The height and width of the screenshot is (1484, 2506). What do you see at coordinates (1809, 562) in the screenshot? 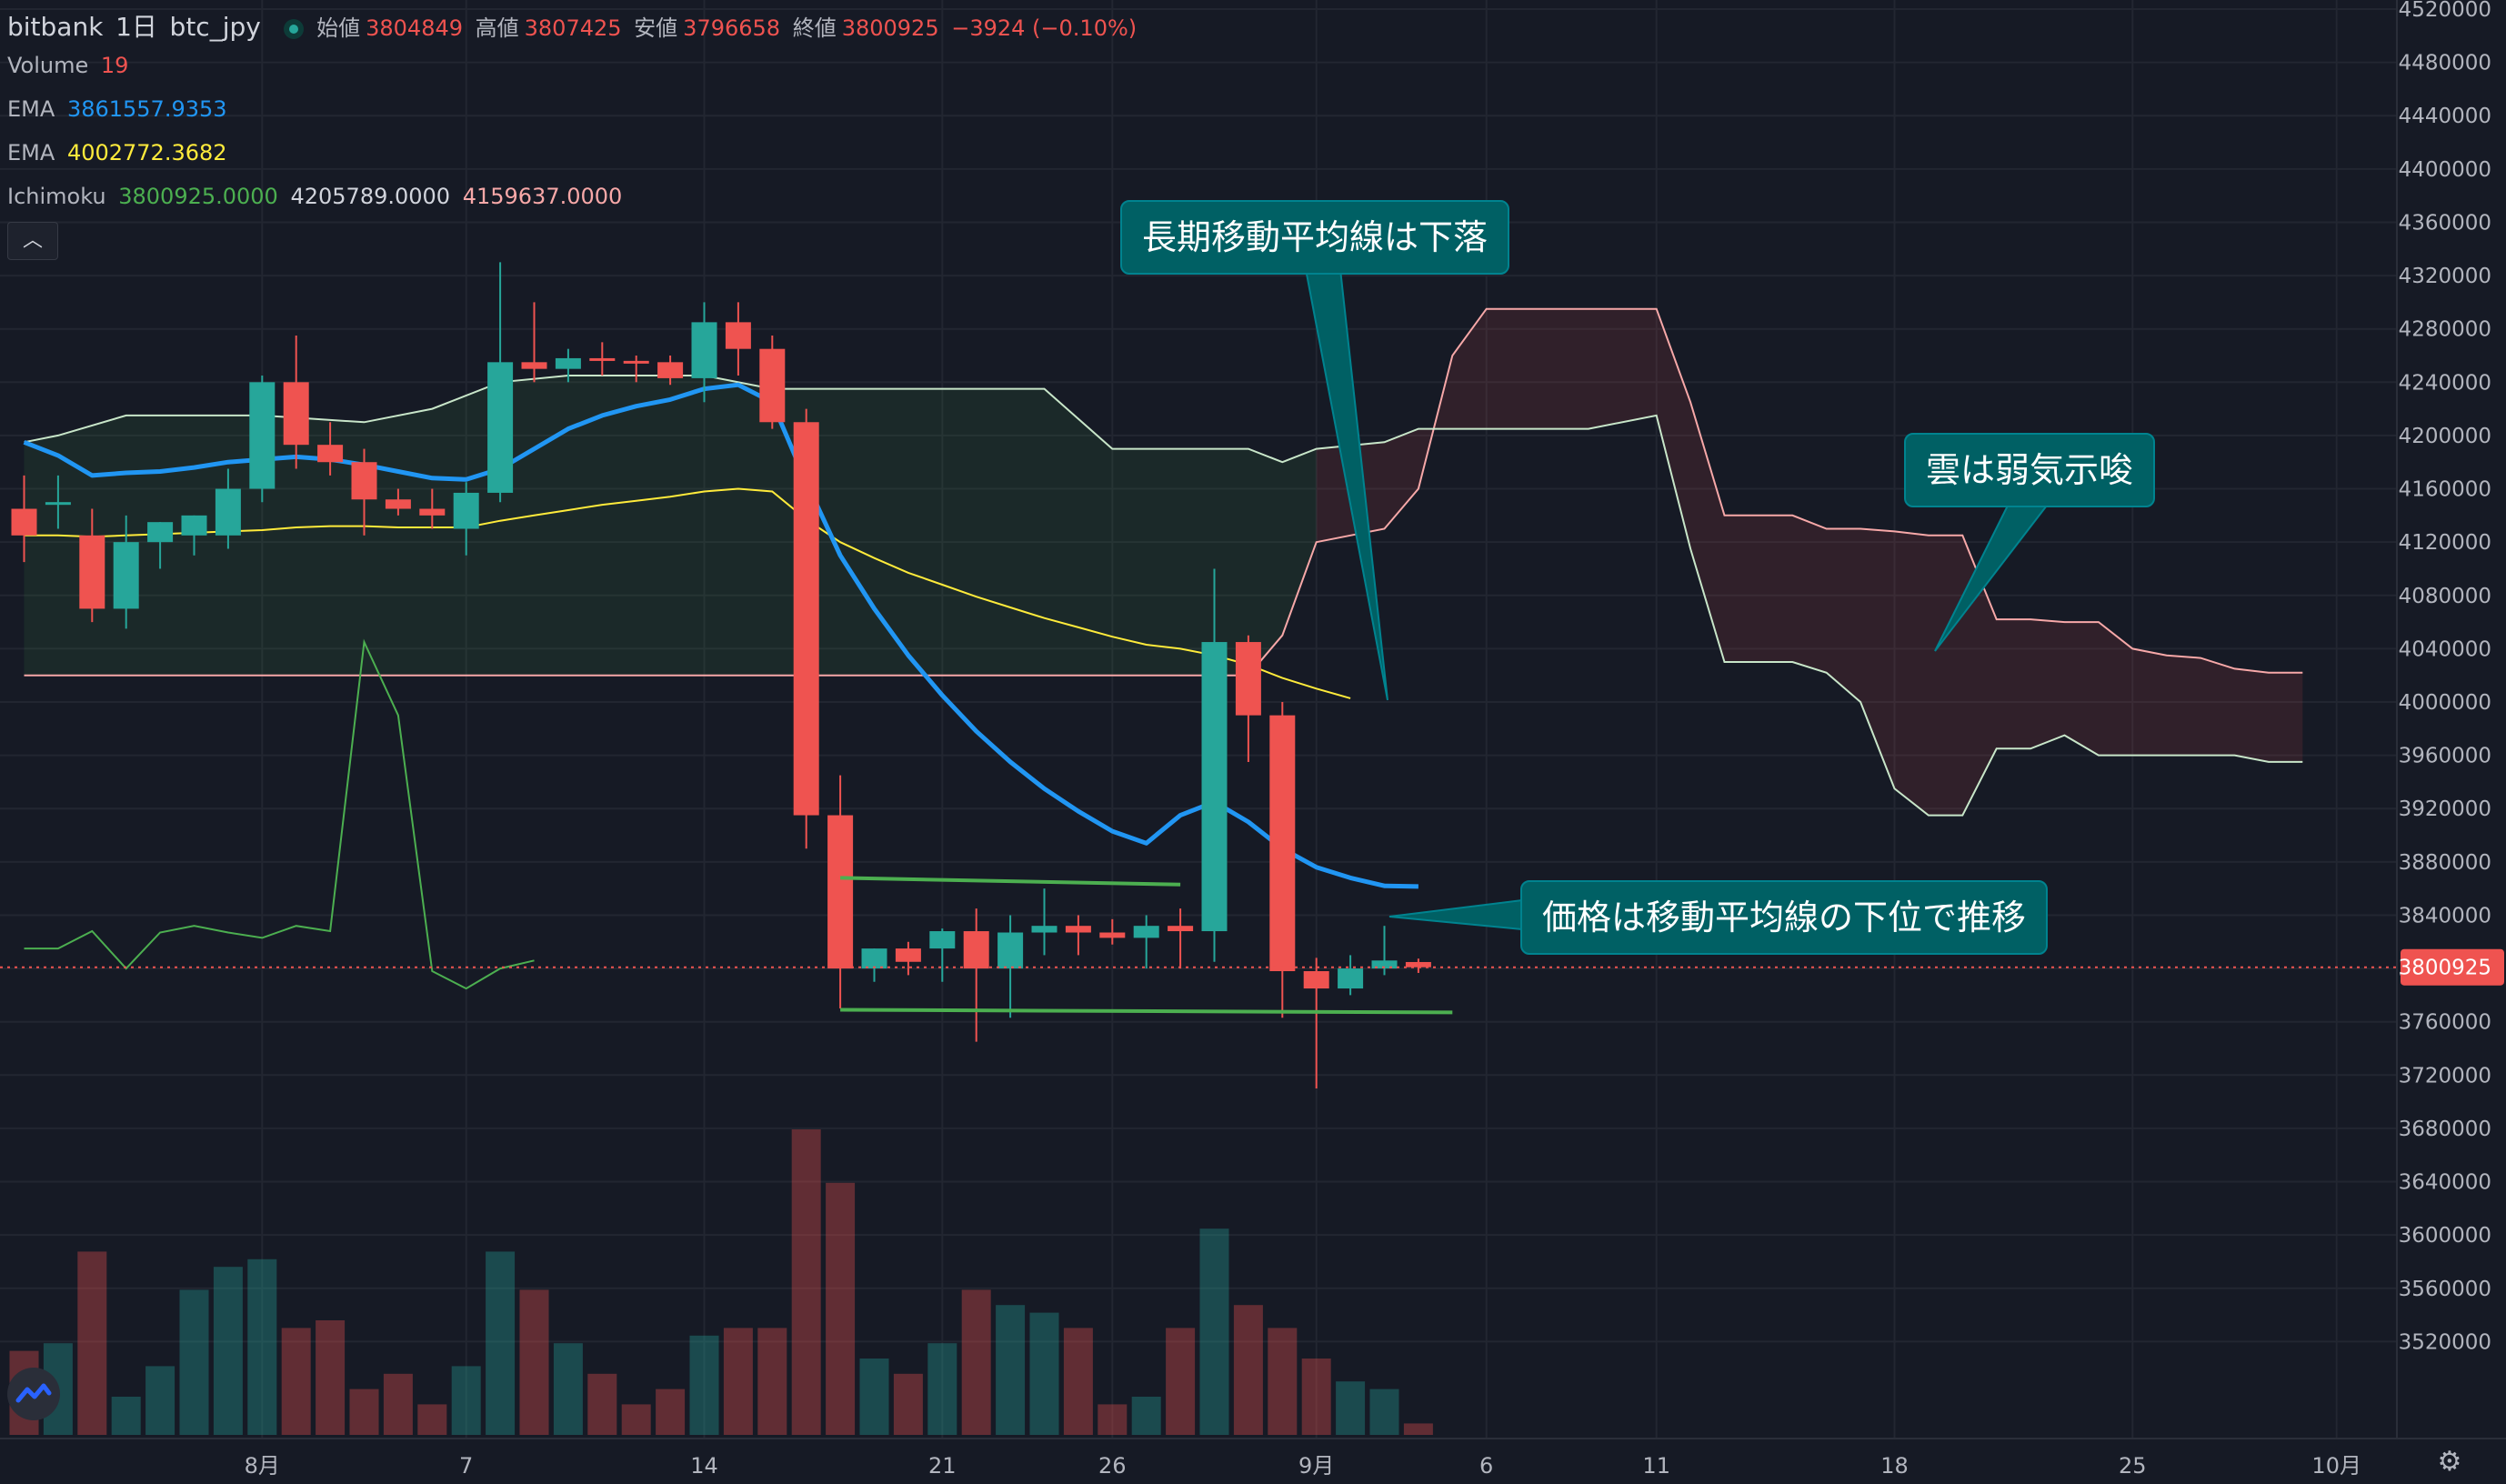
I see `cloud-bearish-area` at bounding box center [1809, 562].